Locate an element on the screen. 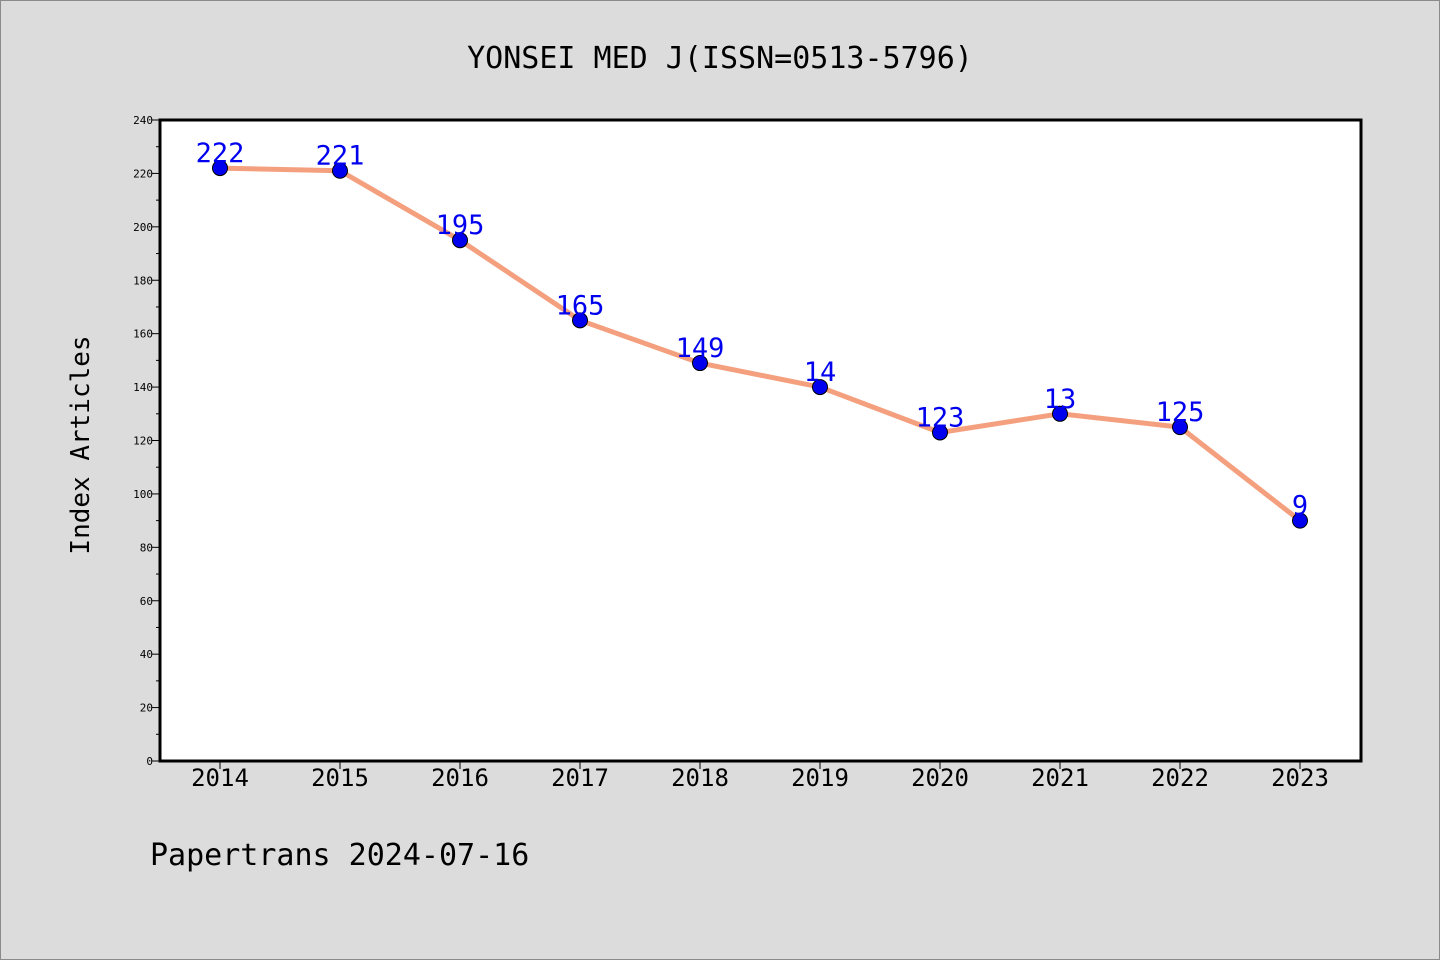  y-tick-label: 220 is located at coordinates (143, 173).